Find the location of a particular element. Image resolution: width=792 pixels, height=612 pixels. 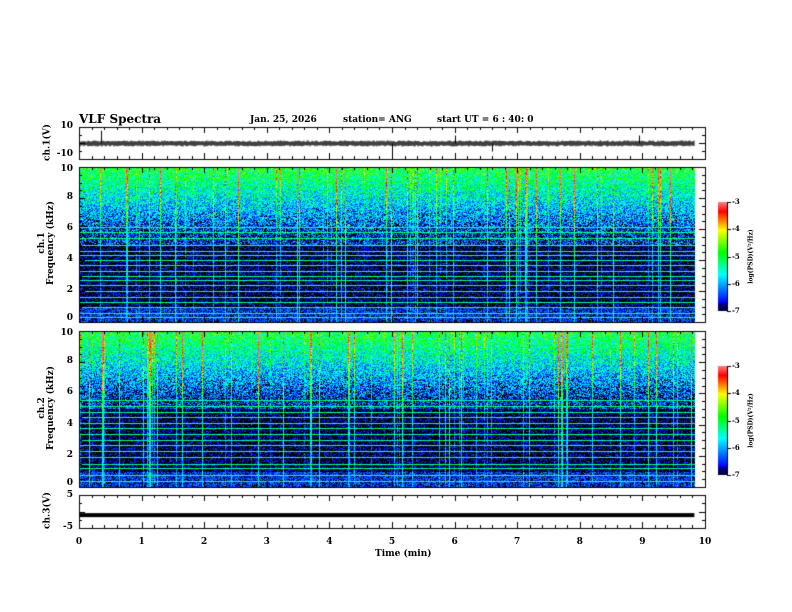

ch3-ylabel: ch.3(V) is located at coordinates (47, 510).